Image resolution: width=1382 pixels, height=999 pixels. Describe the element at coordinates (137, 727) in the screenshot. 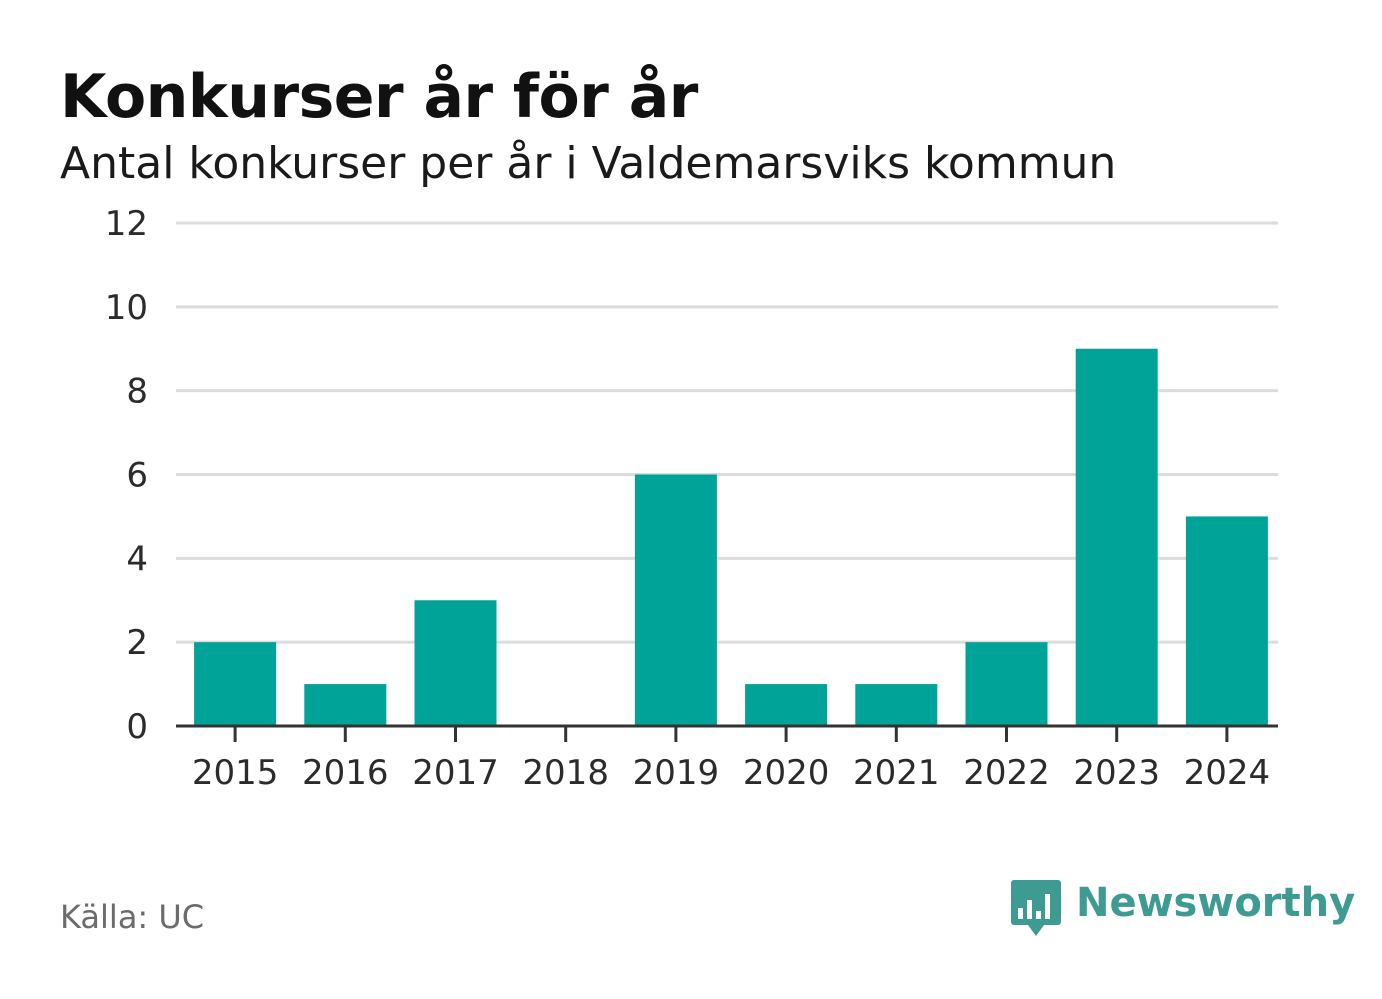

I see `y-tick-label: 0` at that location.